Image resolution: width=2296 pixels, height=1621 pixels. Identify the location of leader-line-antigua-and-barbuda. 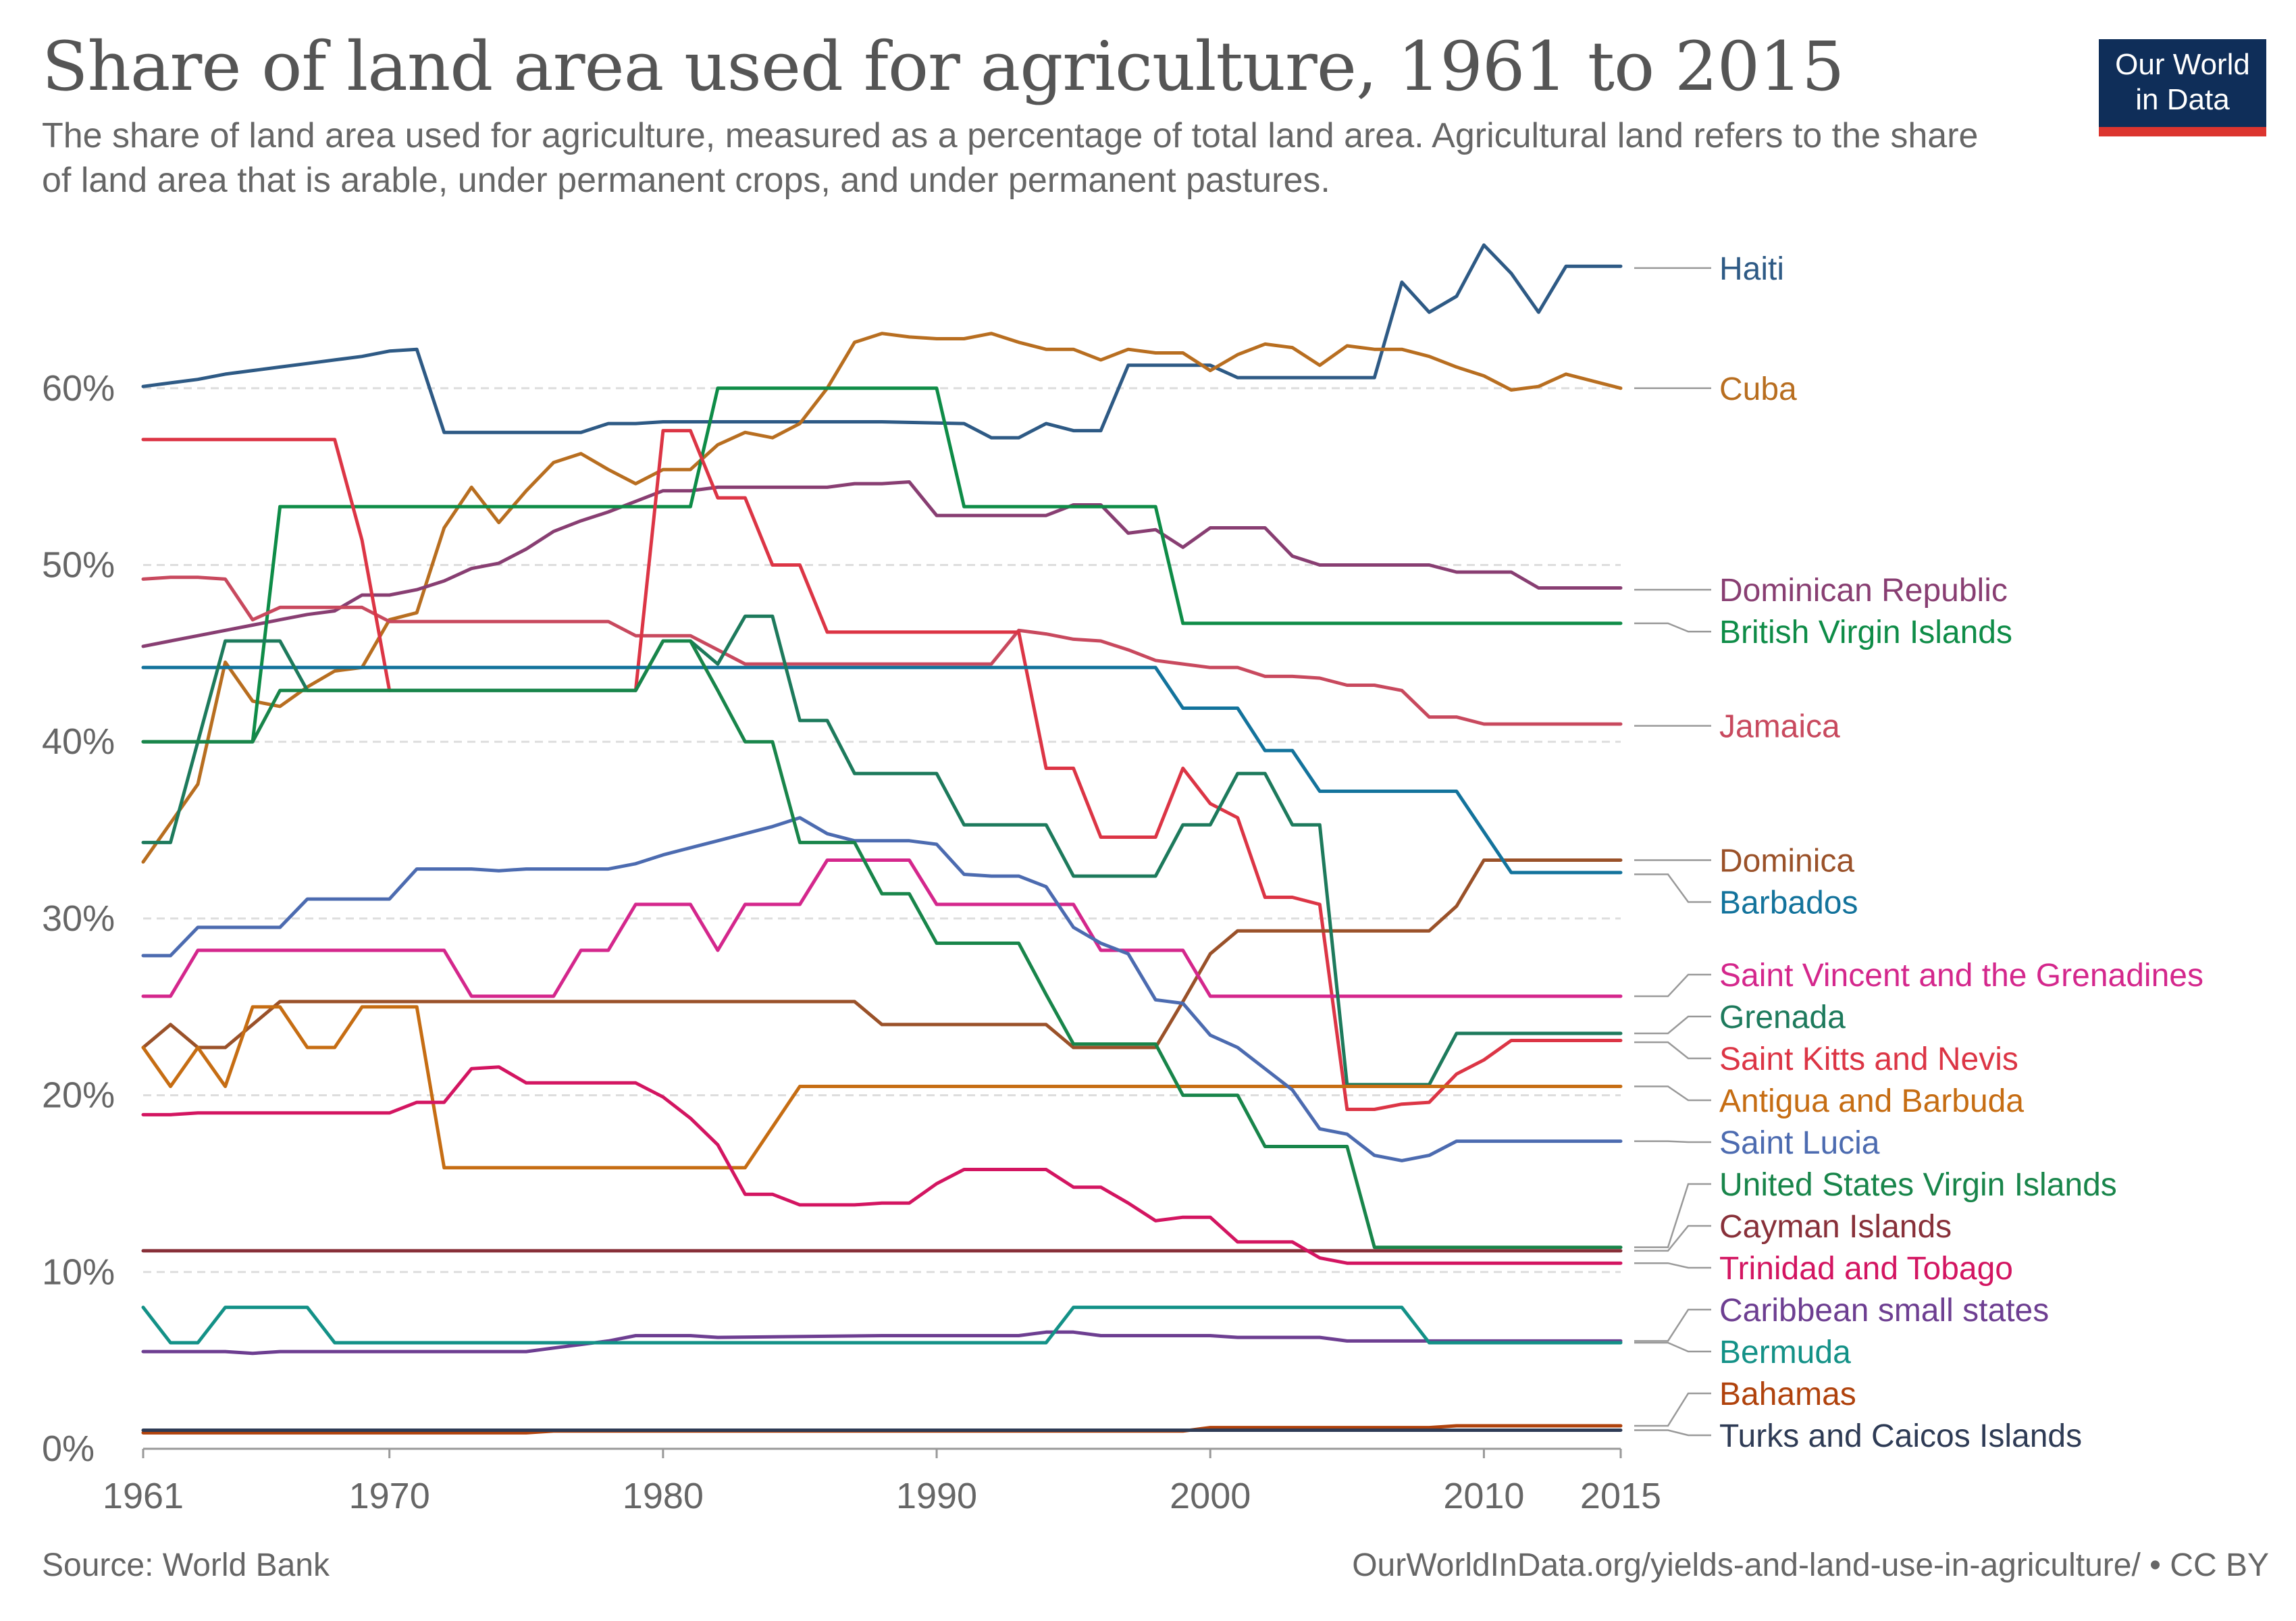
(1672, 1093).